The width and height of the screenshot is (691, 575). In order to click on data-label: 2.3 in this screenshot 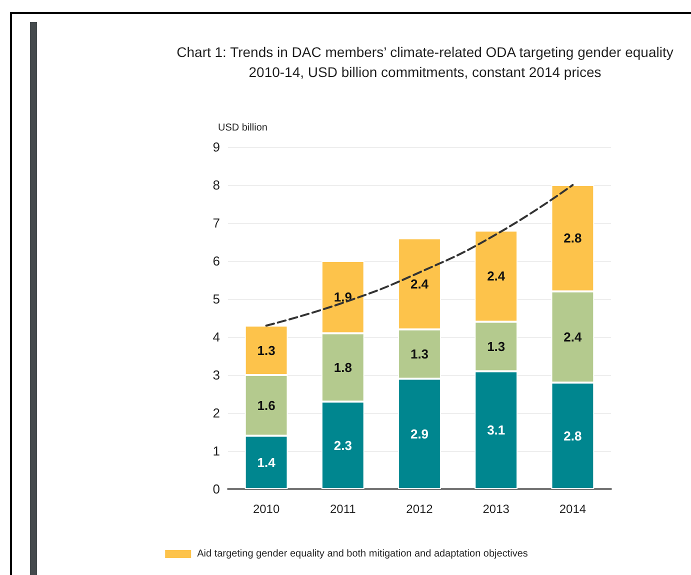, I will do `click(343, 445)`.